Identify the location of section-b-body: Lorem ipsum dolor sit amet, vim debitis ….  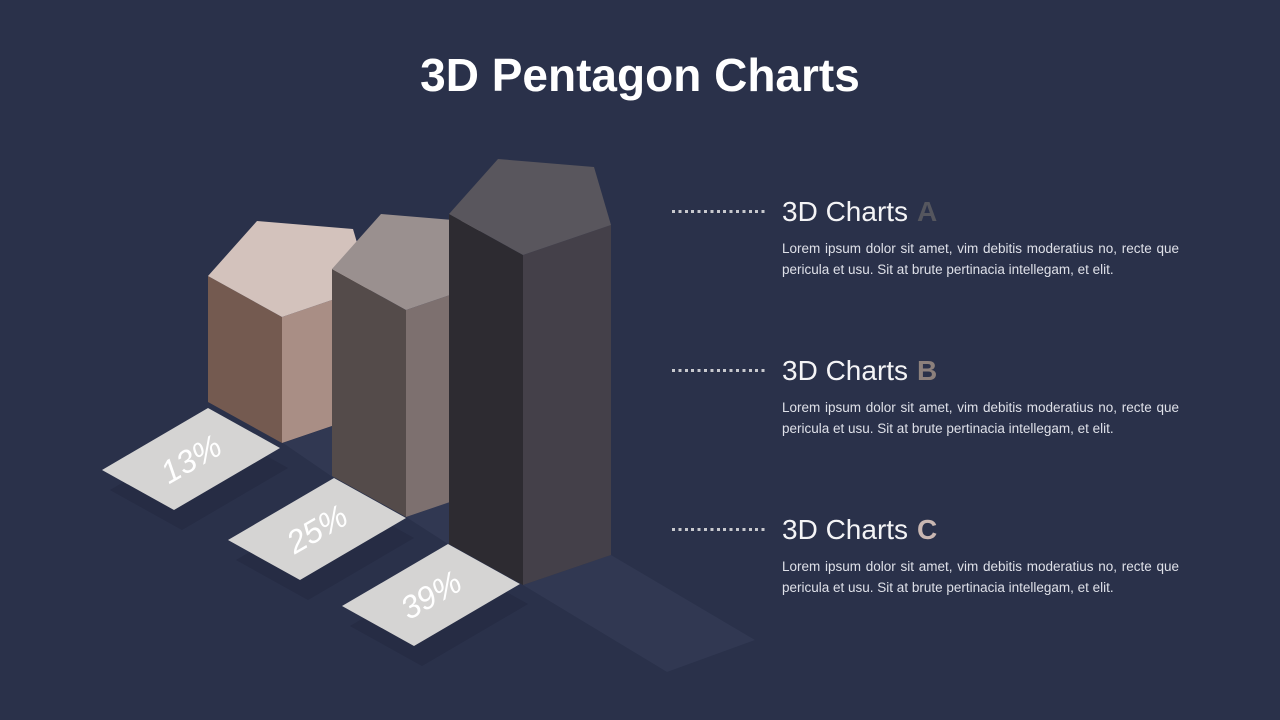
(980, 418).